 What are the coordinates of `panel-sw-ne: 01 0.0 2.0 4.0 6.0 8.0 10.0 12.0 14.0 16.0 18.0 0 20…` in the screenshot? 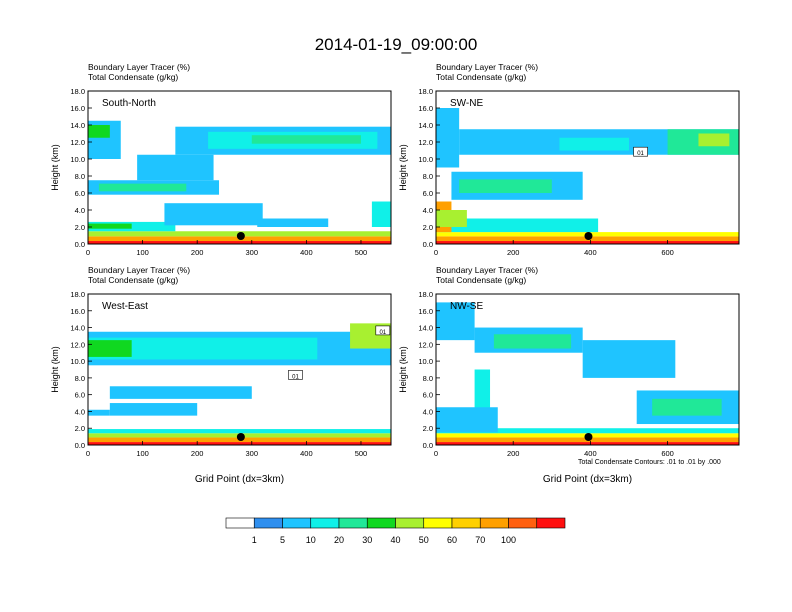 It's located at (569, 159).